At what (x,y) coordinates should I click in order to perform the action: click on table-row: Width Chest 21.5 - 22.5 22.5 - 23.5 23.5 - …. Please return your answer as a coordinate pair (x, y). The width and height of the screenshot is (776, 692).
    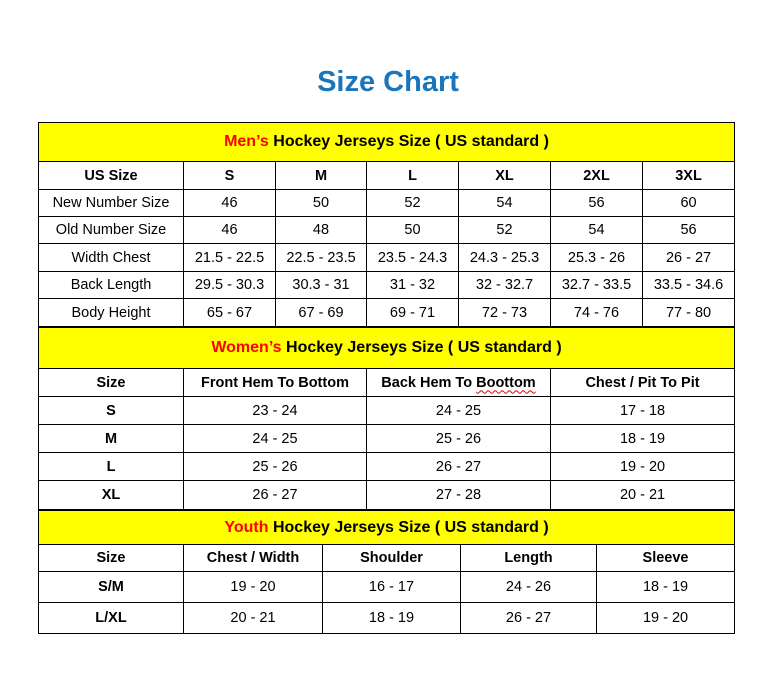
    Looking at the image, I should click on (387, 257).